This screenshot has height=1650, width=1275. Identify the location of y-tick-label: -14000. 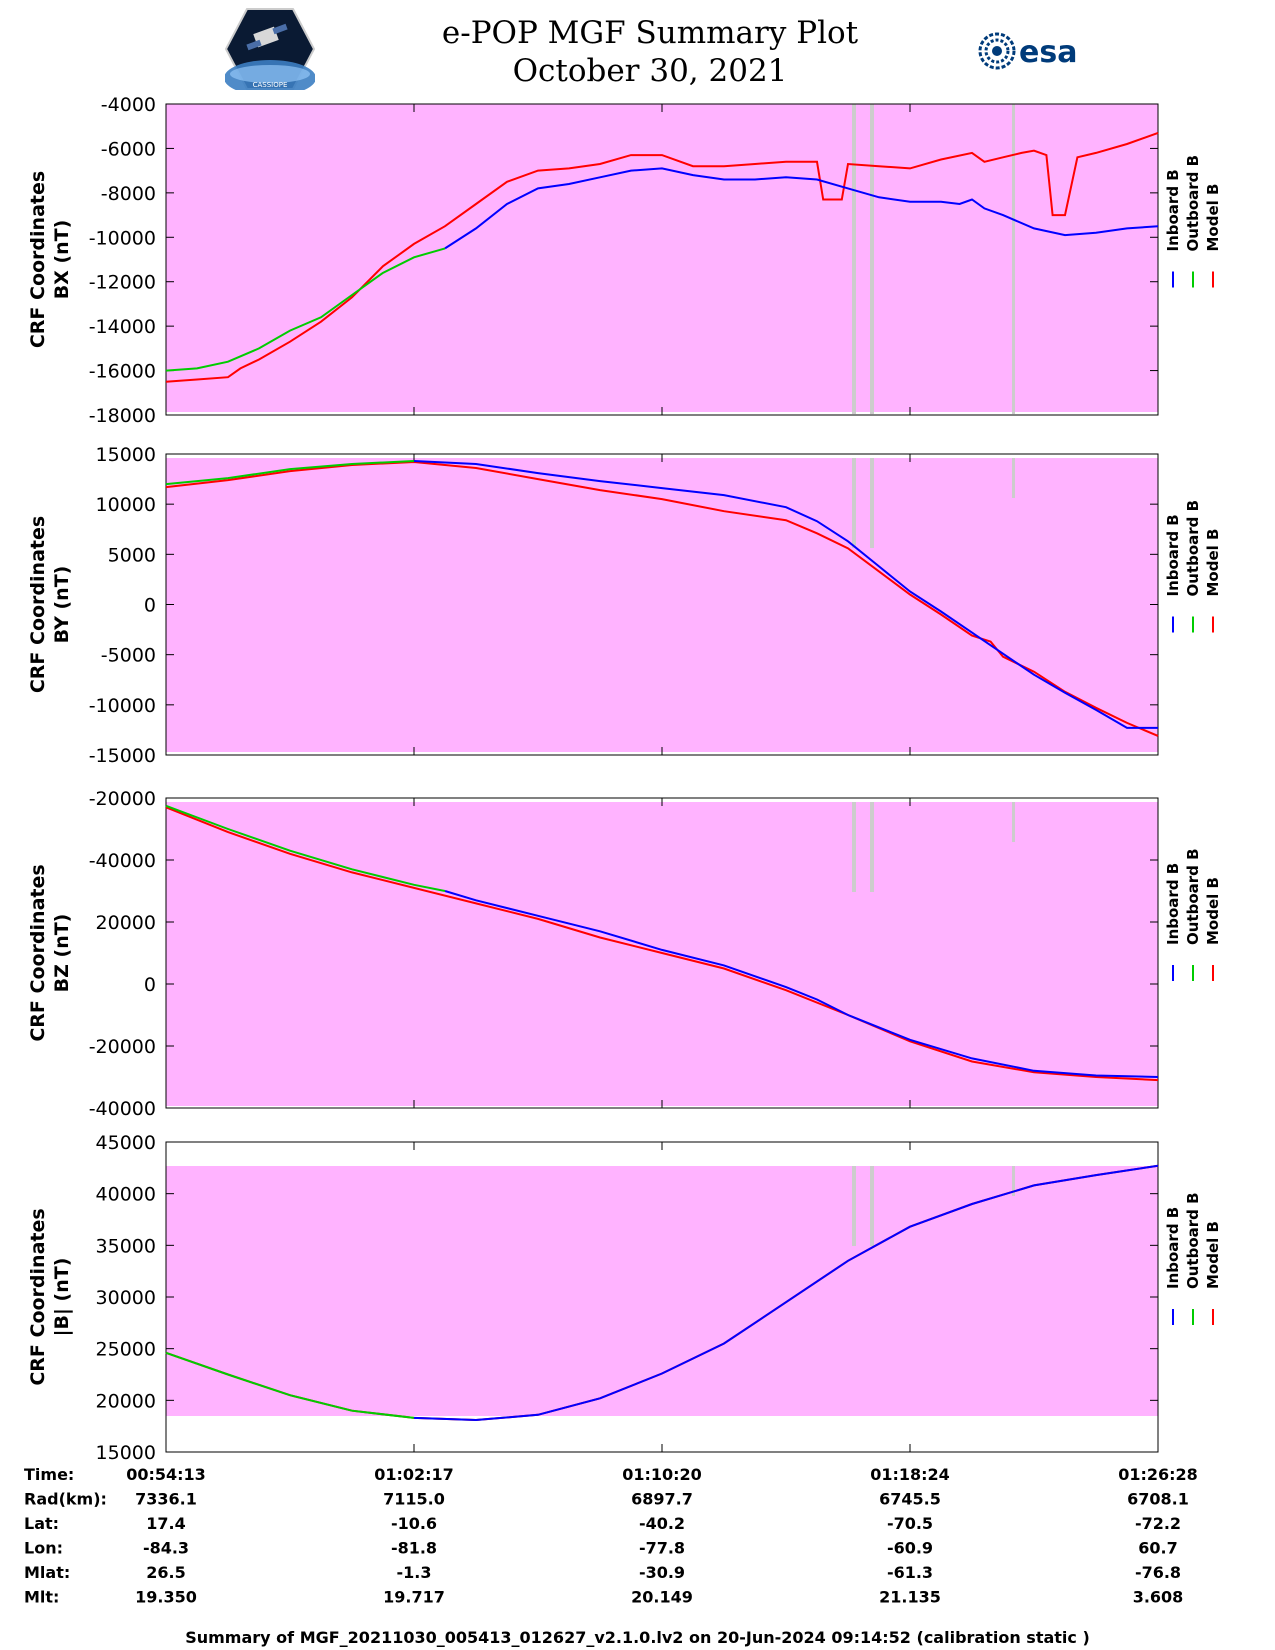
(122, 327).